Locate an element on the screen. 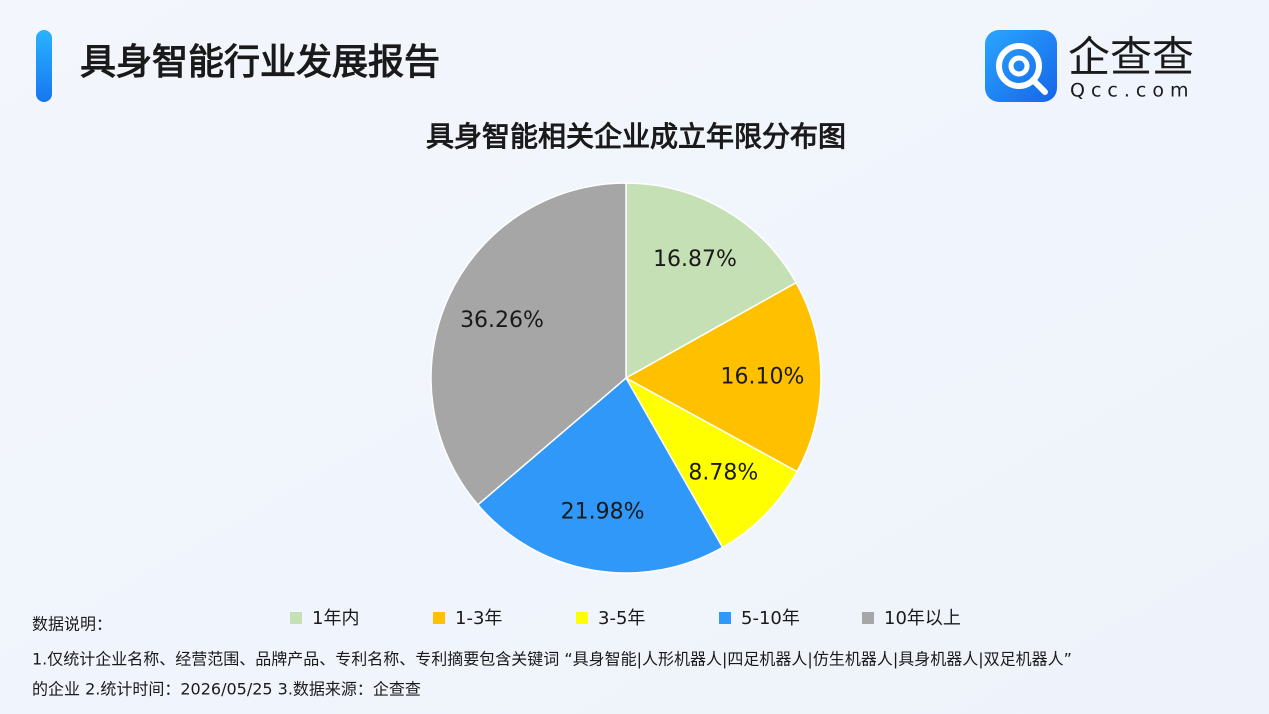 This screenshot has height=714, width=1269. chart-title: 具身智能相关企业成立年限分布图 is located at coordinates (636, 136).